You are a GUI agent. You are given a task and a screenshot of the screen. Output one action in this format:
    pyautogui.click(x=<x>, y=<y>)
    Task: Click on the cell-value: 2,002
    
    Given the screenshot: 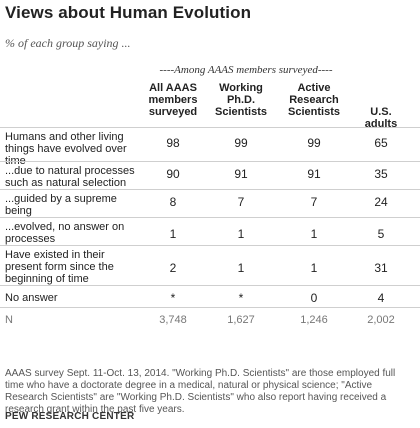 What is the action you would take?
    pyautogui.click(x=381, y=320)
    